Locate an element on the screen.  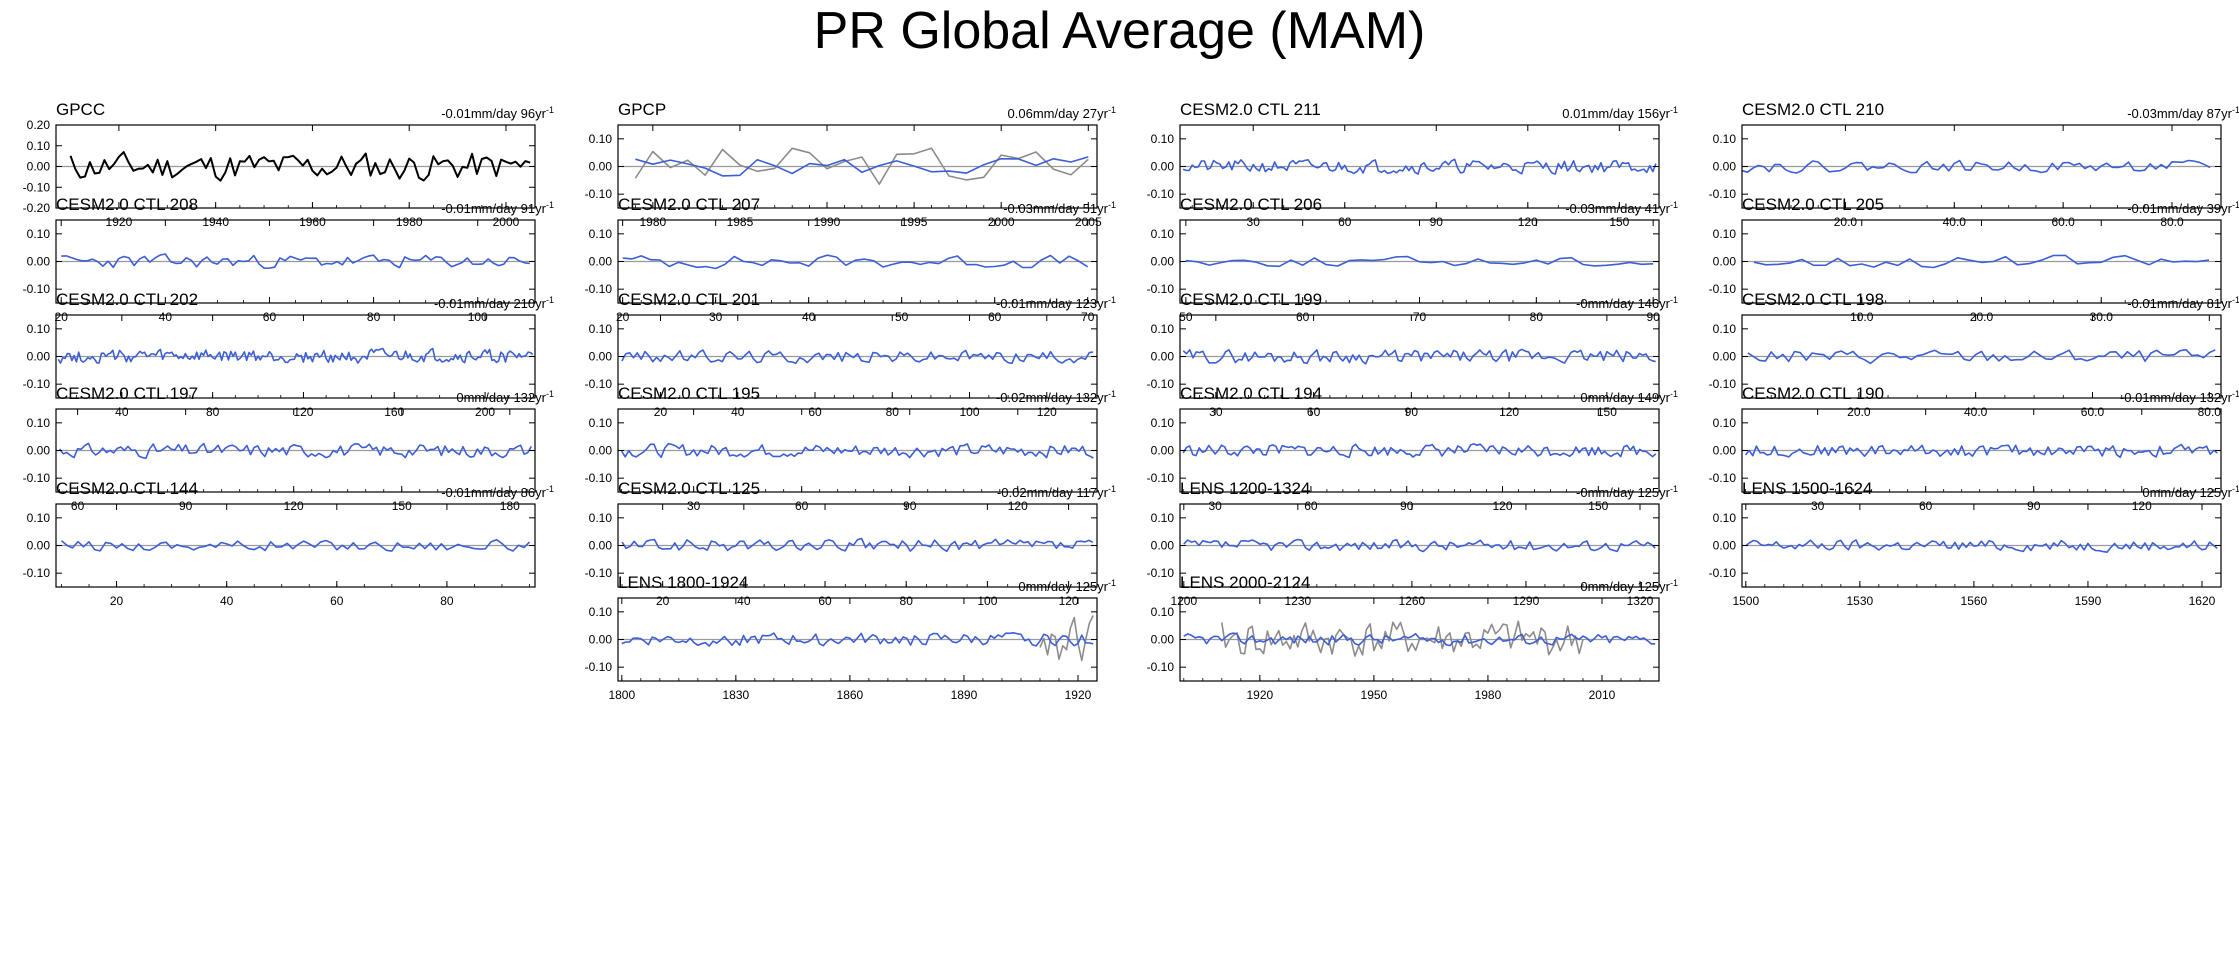
trend-span: 123 is located at coordinates (1086, 303).